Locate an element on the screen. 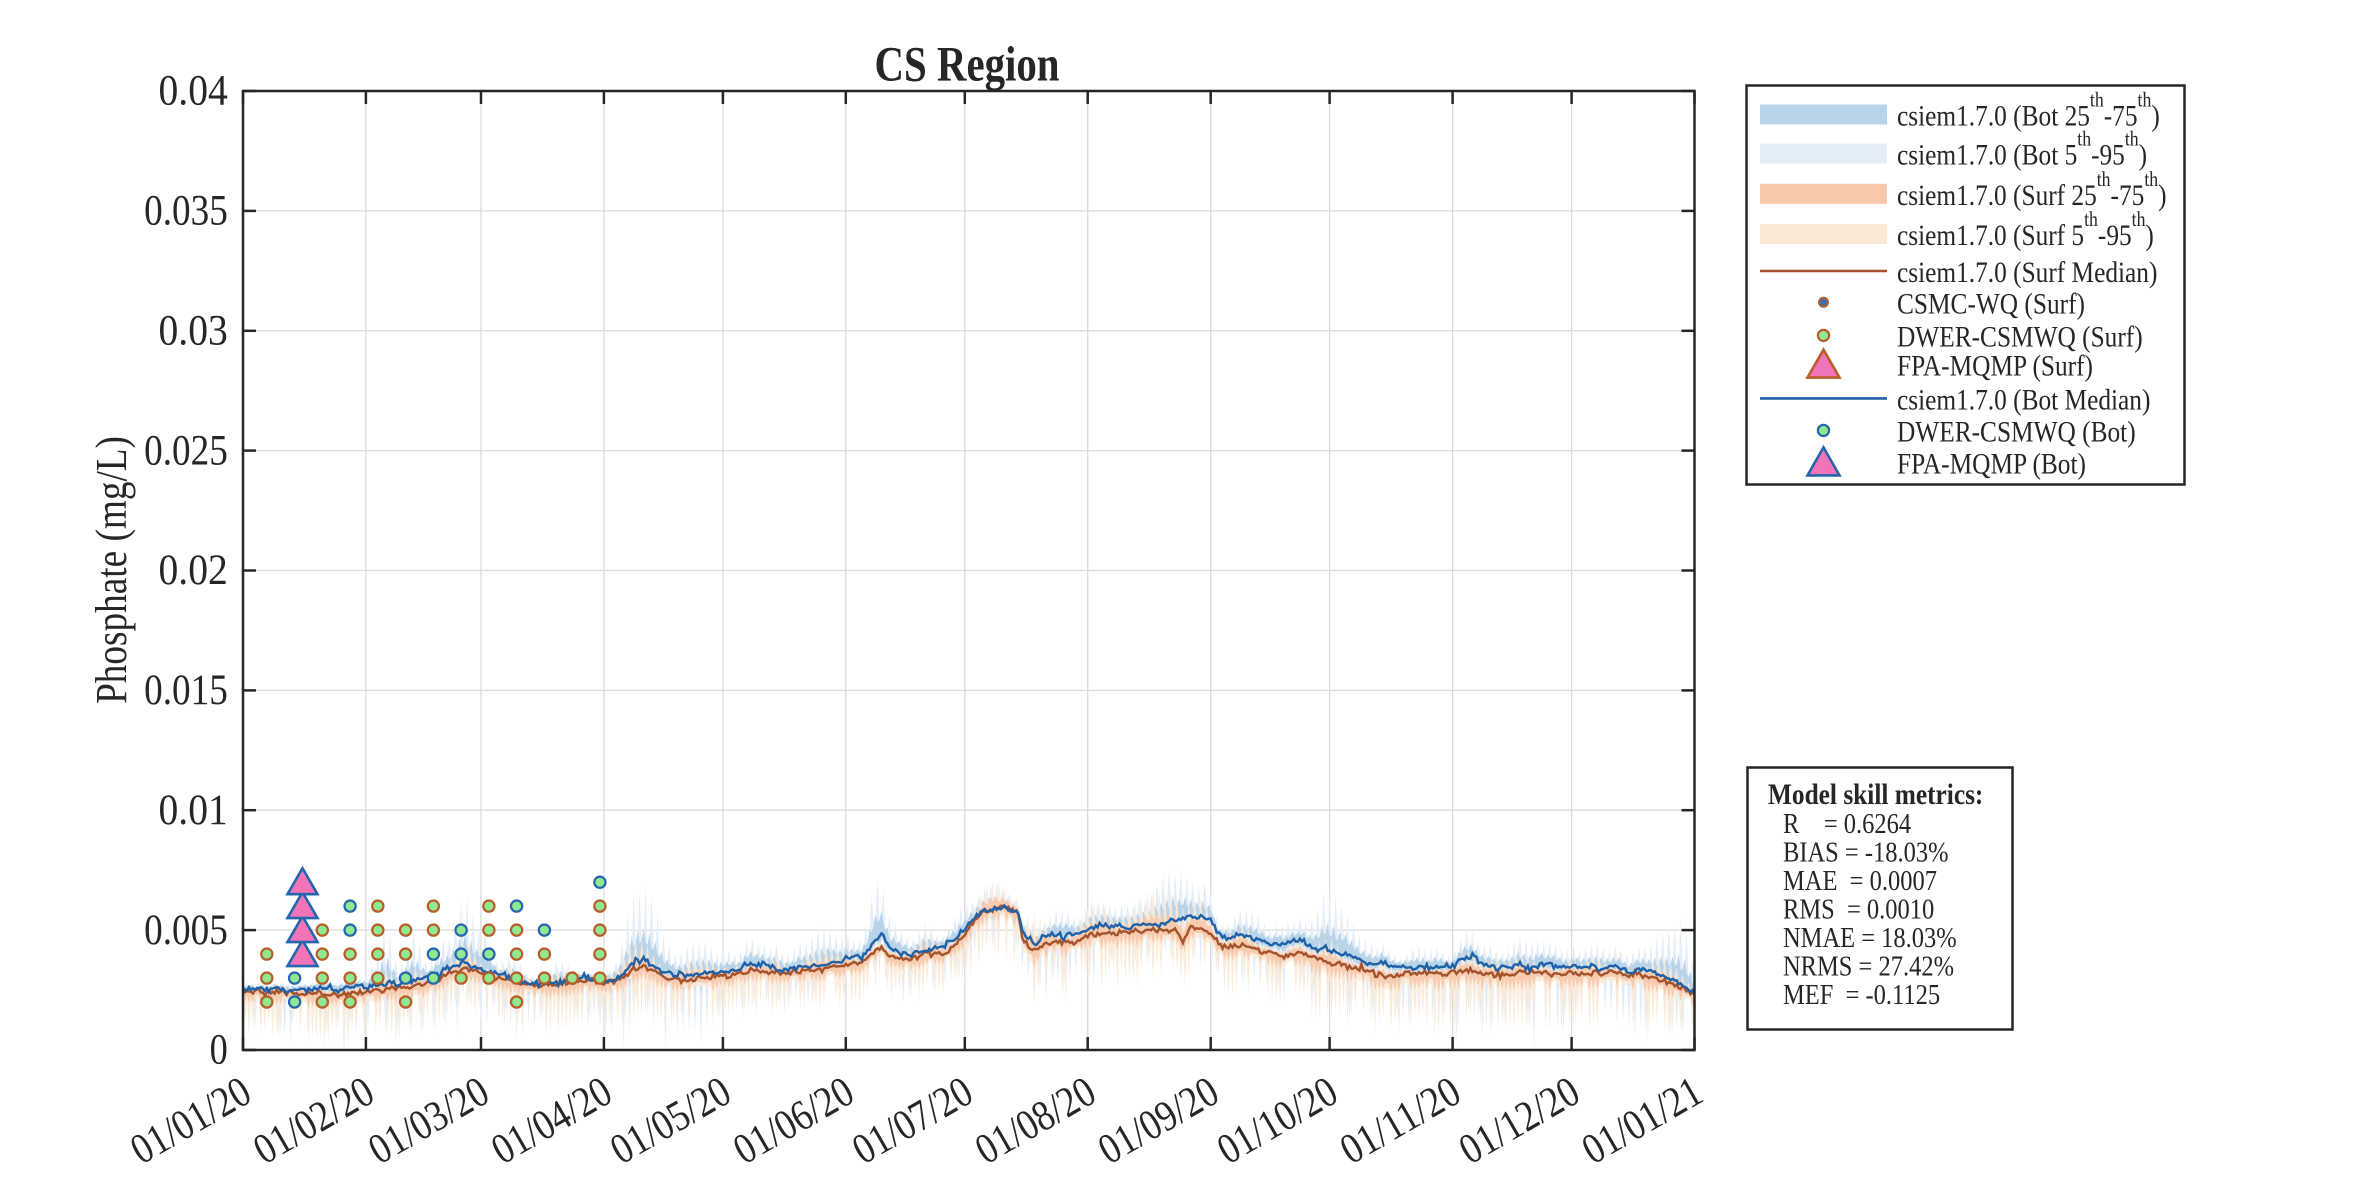  svg-text: 0.035 is located at coordinates (186, 211).